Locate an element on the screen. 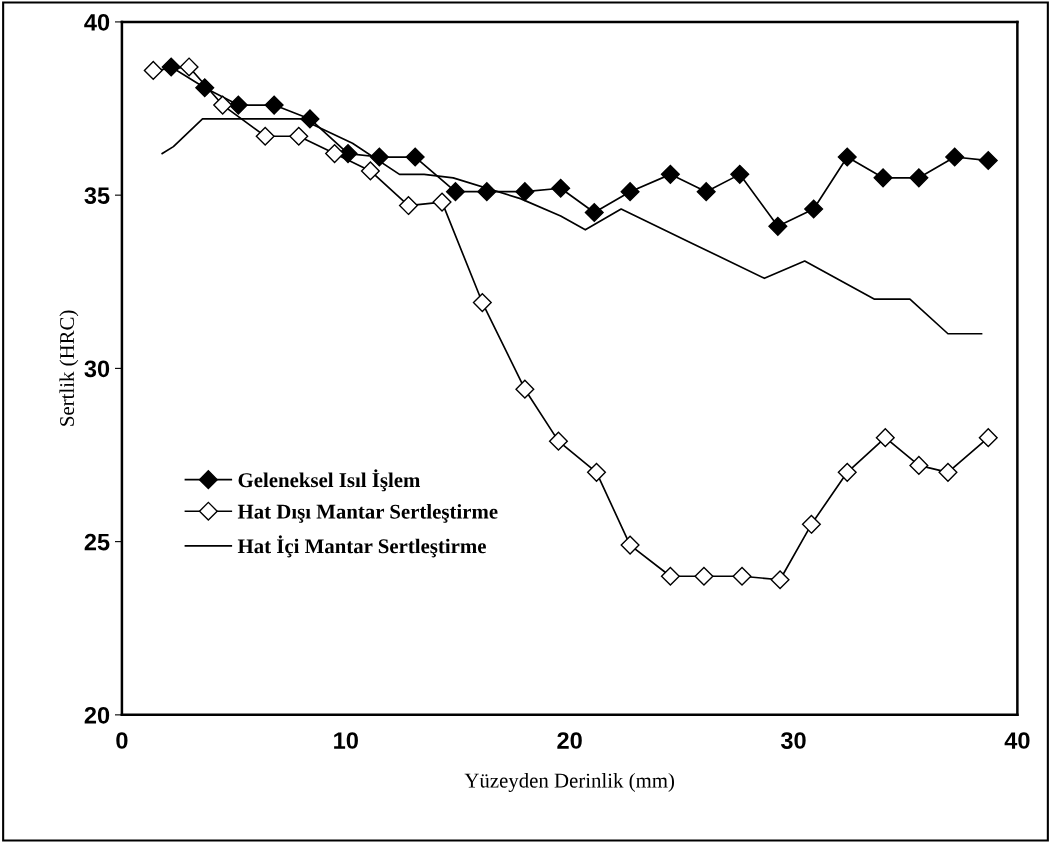  legend-label: Geleneksel Isıl İşlem is located at coordinates (329, 480).